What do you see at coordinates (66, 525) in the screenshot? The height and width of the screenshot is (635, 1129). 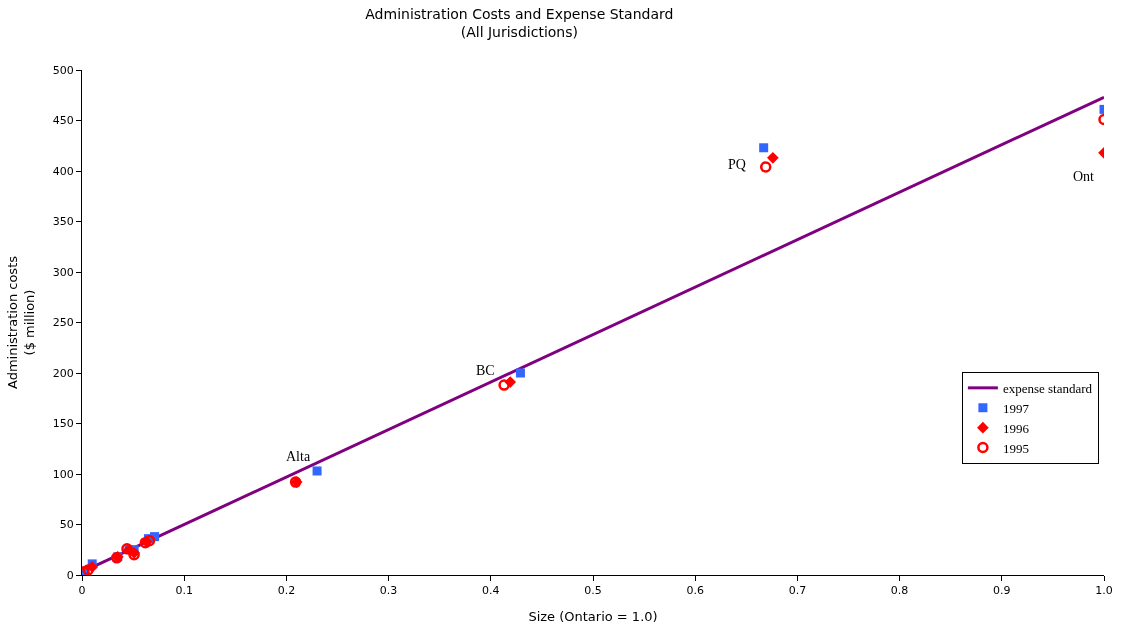 I see `y-tick-label: 50` at bounding box center [66, 525].